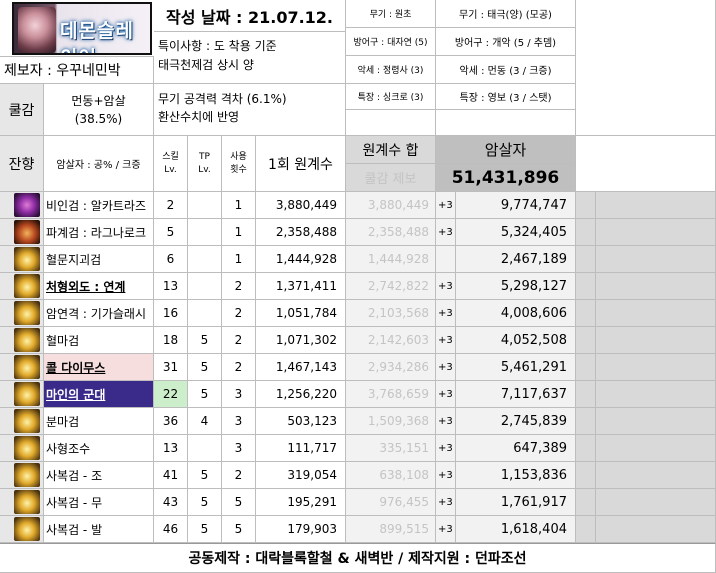 This screenshot has width=716, height=573. Describe the element at coordinates (171, 205) in the screenshot. I see `skill-level: 2` at that location.